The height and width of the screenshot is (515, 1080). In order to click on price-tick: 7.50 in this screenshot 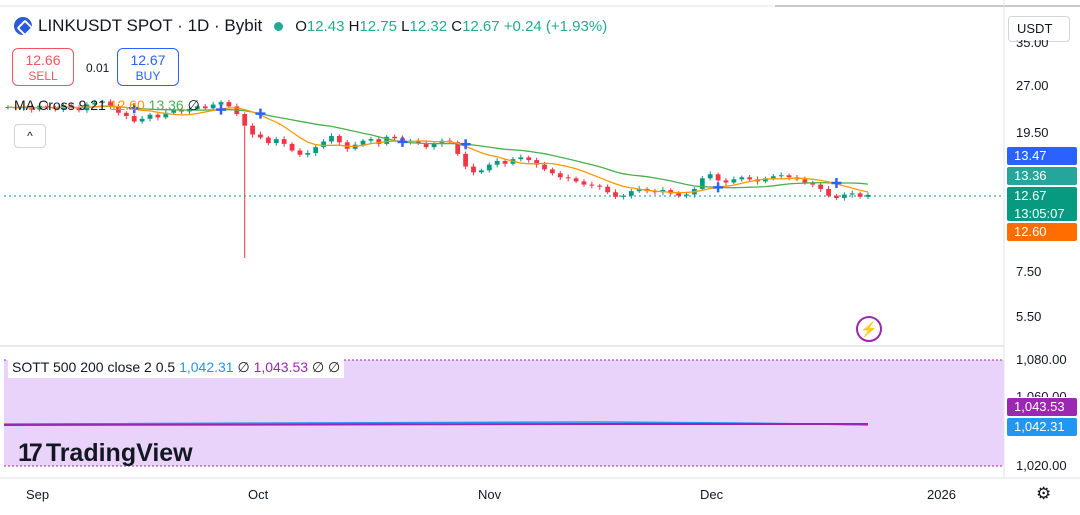, I will do `click(1029, 271)`.